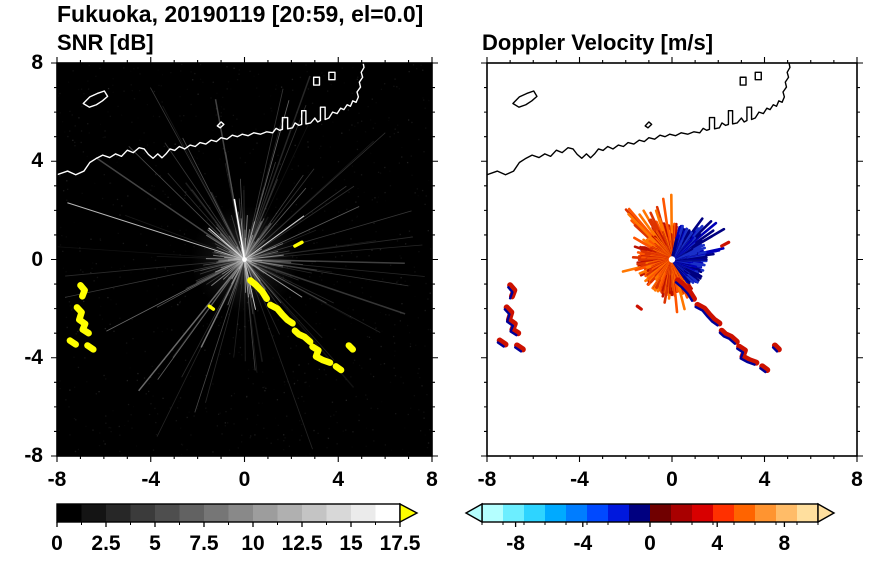 The width and height of the screenshot is (870, 570). I want to click on snr-colorbar-tick-label: 17.5, so click(400, 543).